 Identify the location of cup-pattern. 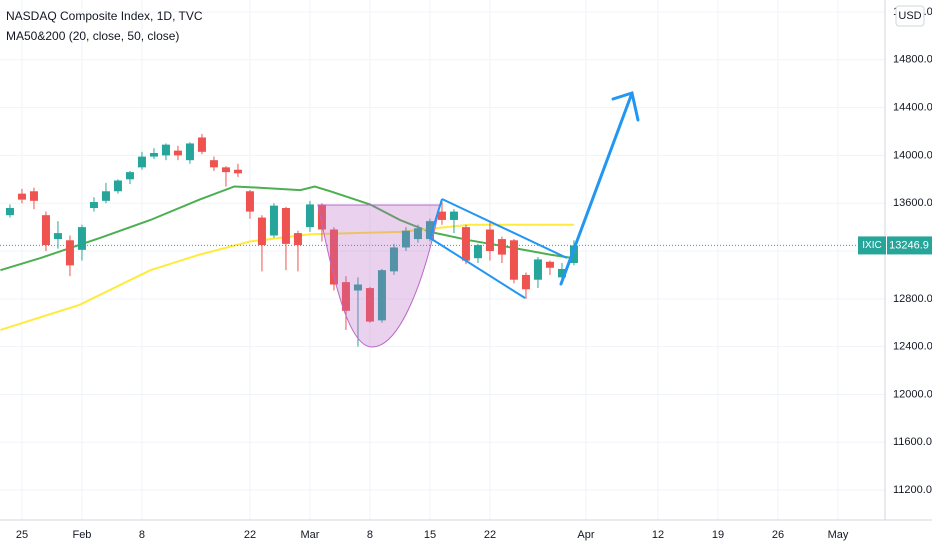
(379, 276).